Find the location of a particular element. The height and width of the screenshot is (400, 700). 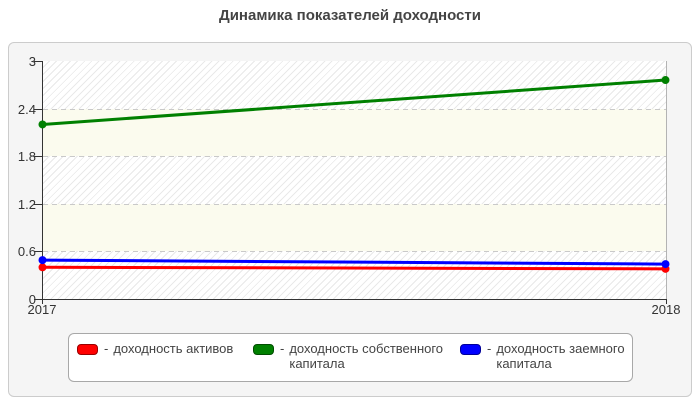

legend-swatch-red is located at coordinates (87, 349).